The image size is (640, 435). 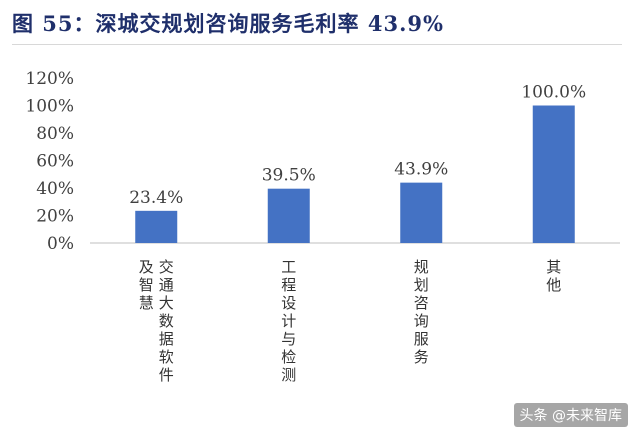 What do you see at coordinates (421, 357) in the screenshot?
I see `category-char: 务` at bounding box center [421, 357].